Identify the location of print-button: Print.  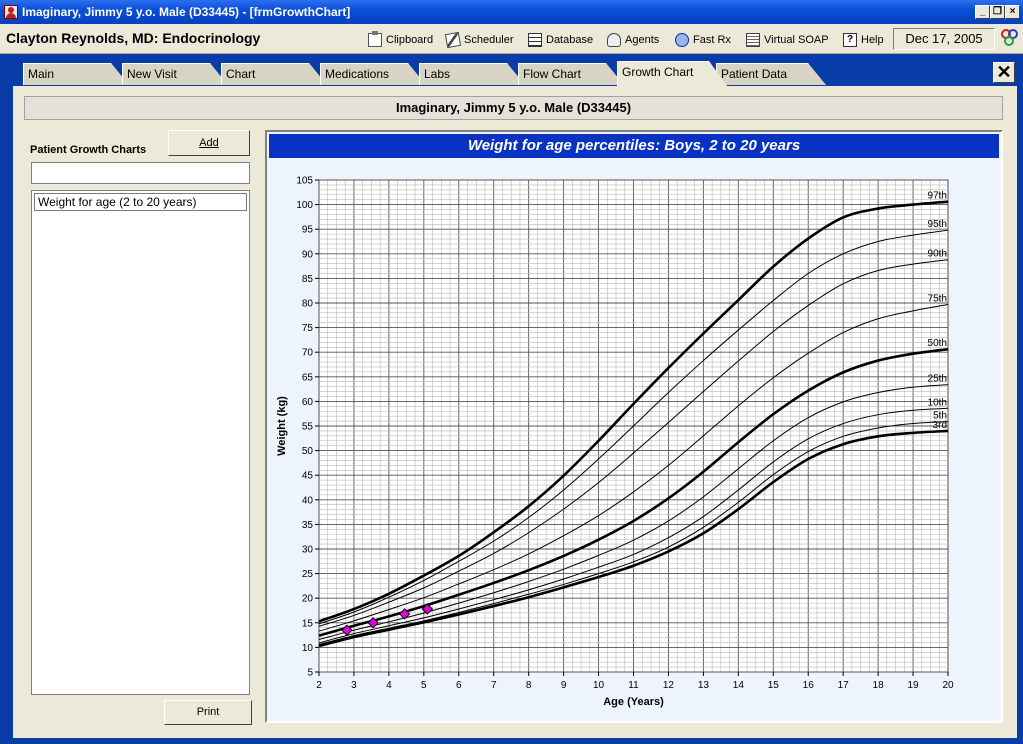
(208, 712).